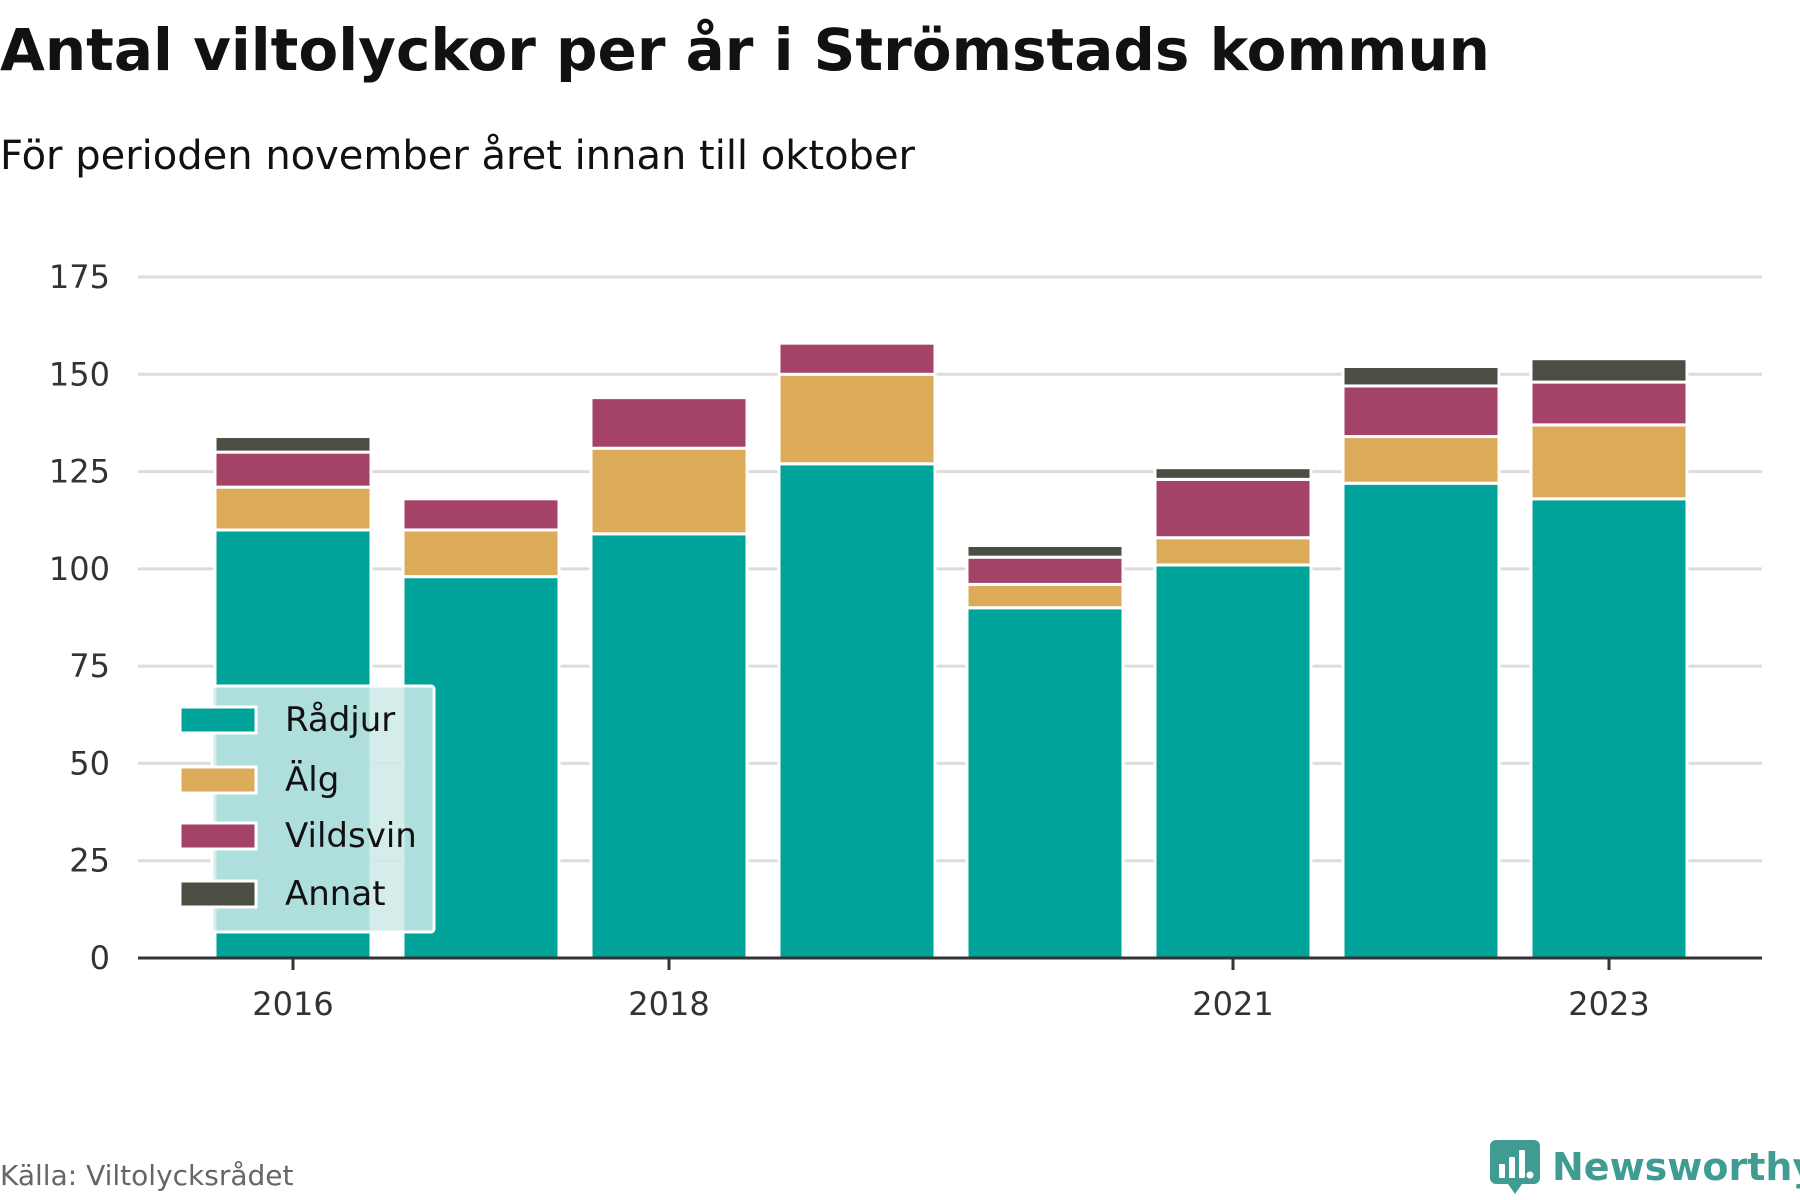 The image size is (1800, 1200). I want to click on x-tick-label: 2018, so click(668, 1004).